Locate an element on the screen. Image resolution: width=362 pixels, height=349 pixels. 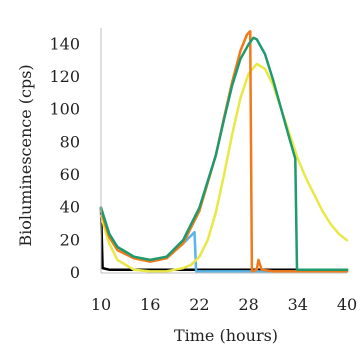
x-tick-label: 10 is located at coordinates (101, 304).